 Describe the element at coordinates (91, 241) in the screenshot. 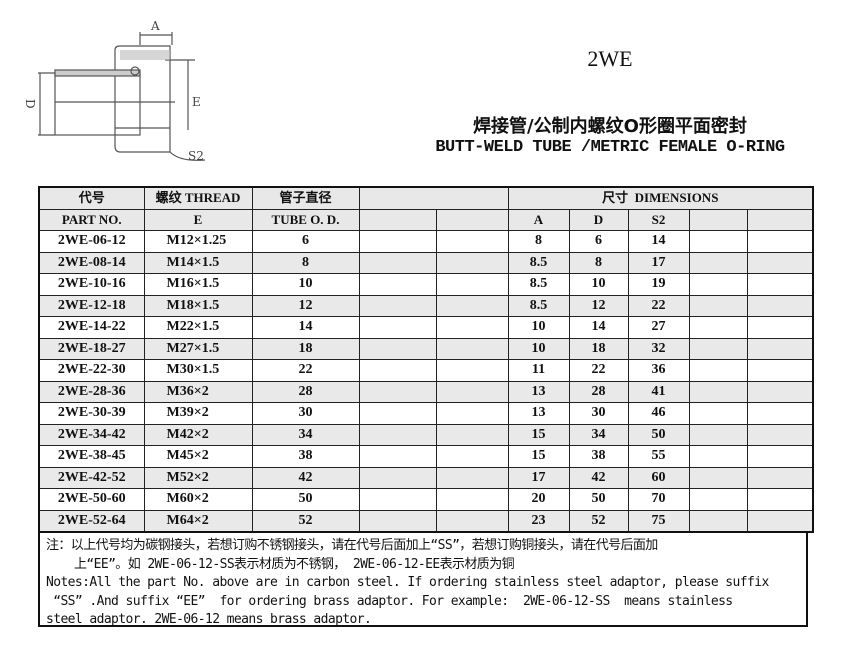

I see `cell-part-no: 2WE-06-12` at that location.